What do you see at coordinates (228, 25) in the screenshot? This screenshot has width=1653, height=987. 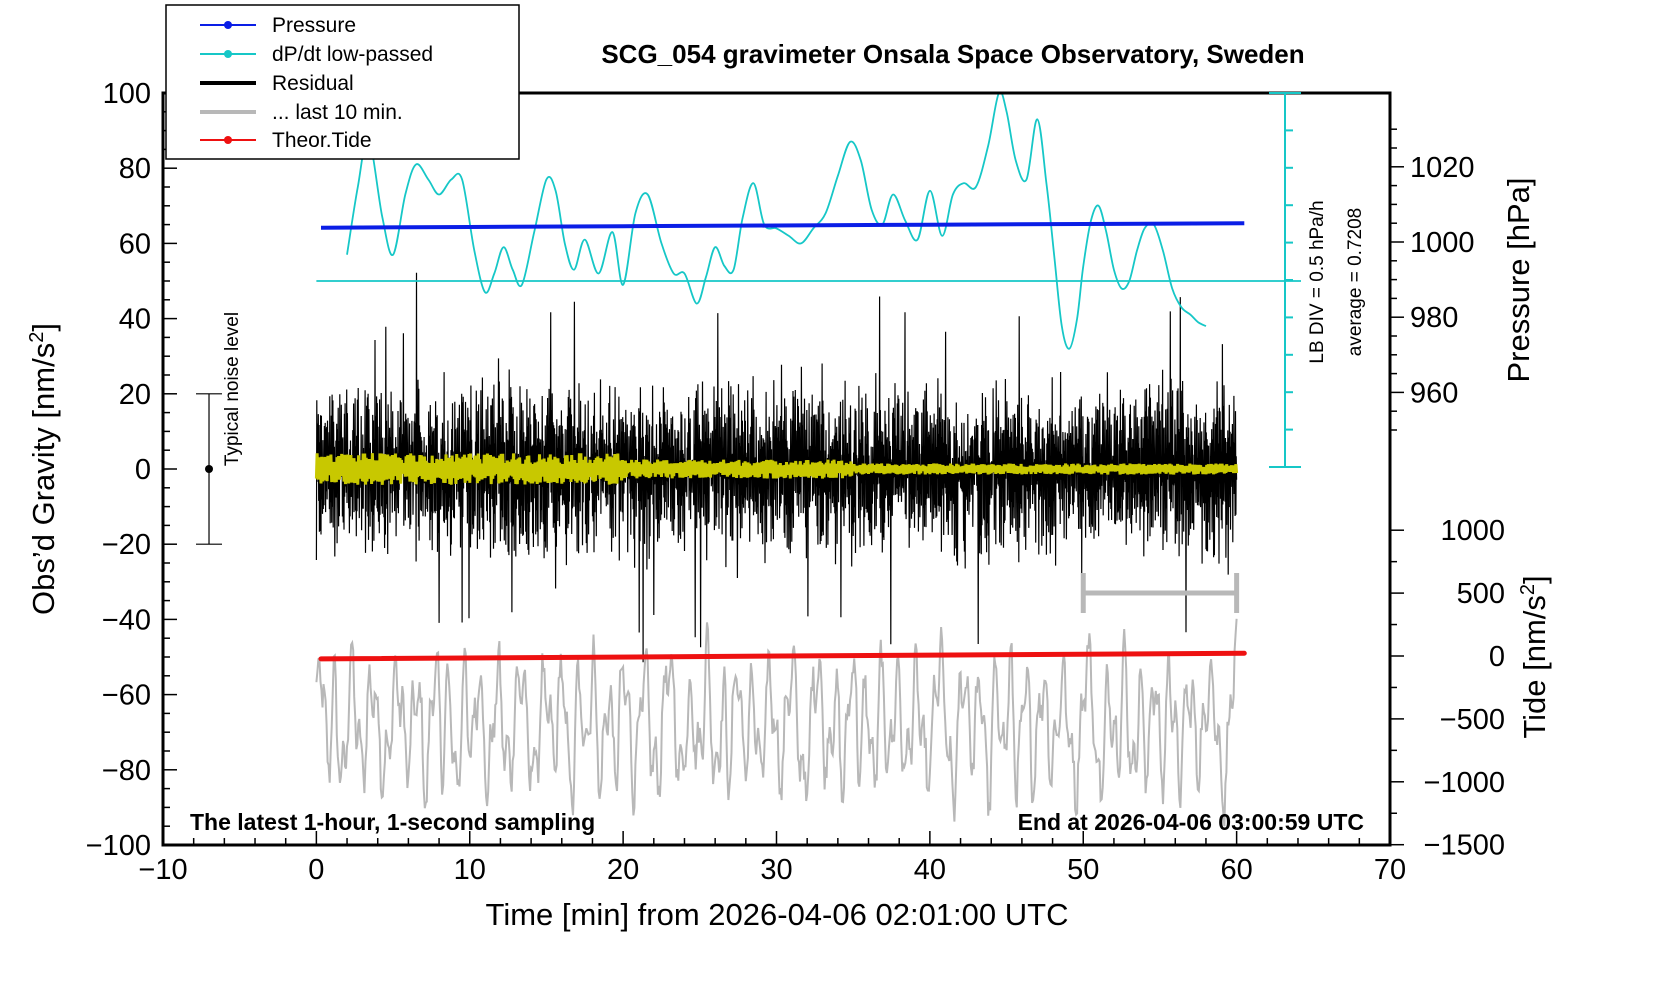 I see `legend-pressure-marker` at bounding box center [228, 25].